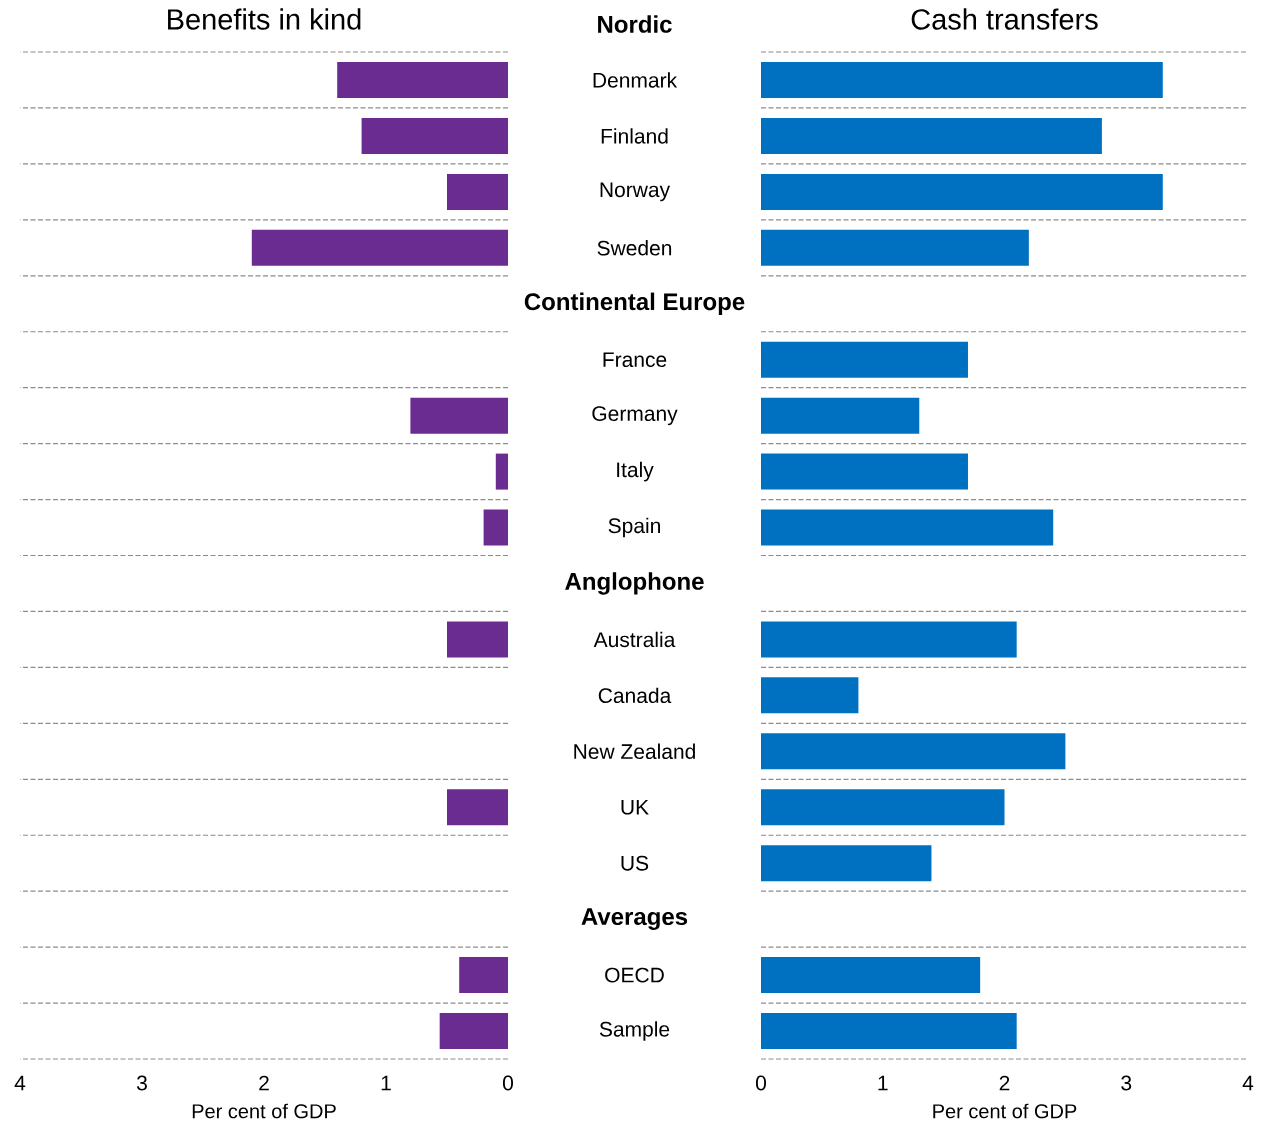 Image resolution: width=1262 pixels, height=1124 pixels. Describe the element at coordinates (634, 583) in the screenshot. I see `y-tick-label: Anglophone` at that location.